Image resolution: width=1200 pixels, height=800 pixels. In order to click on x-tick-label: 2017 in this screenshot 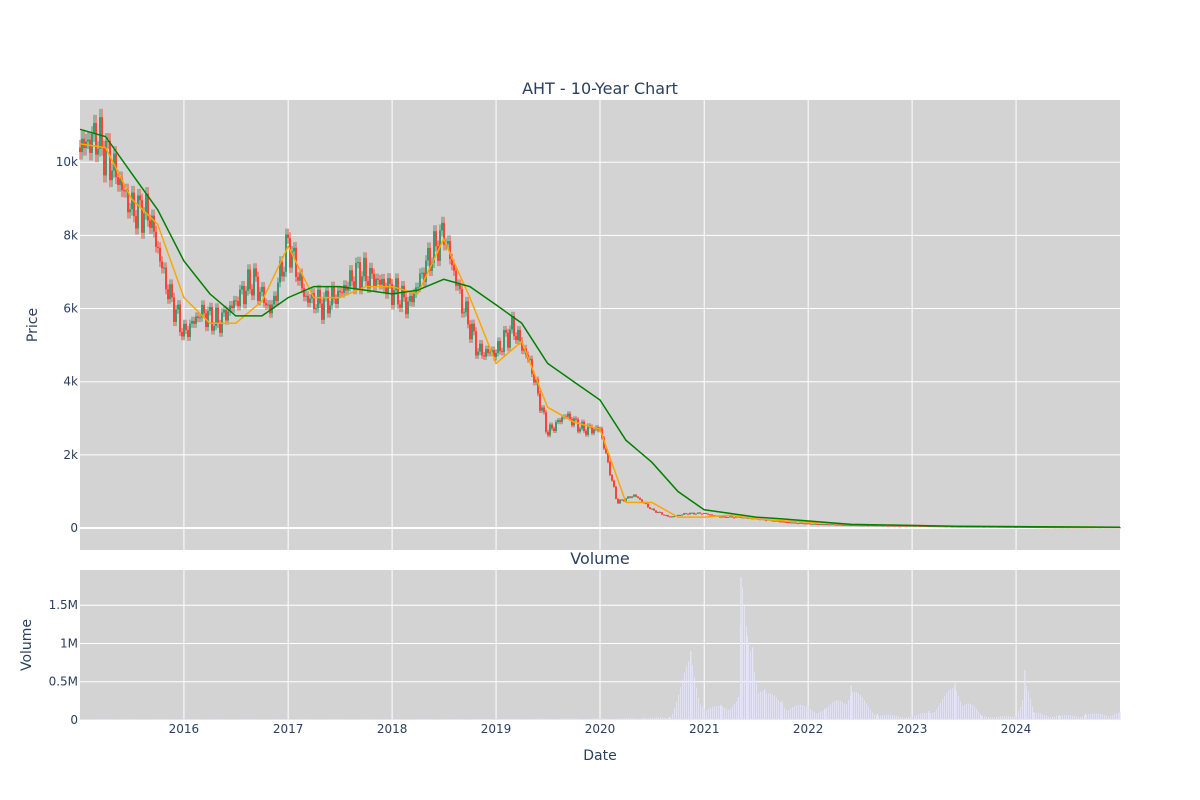, I will do `click(288, 729)`.